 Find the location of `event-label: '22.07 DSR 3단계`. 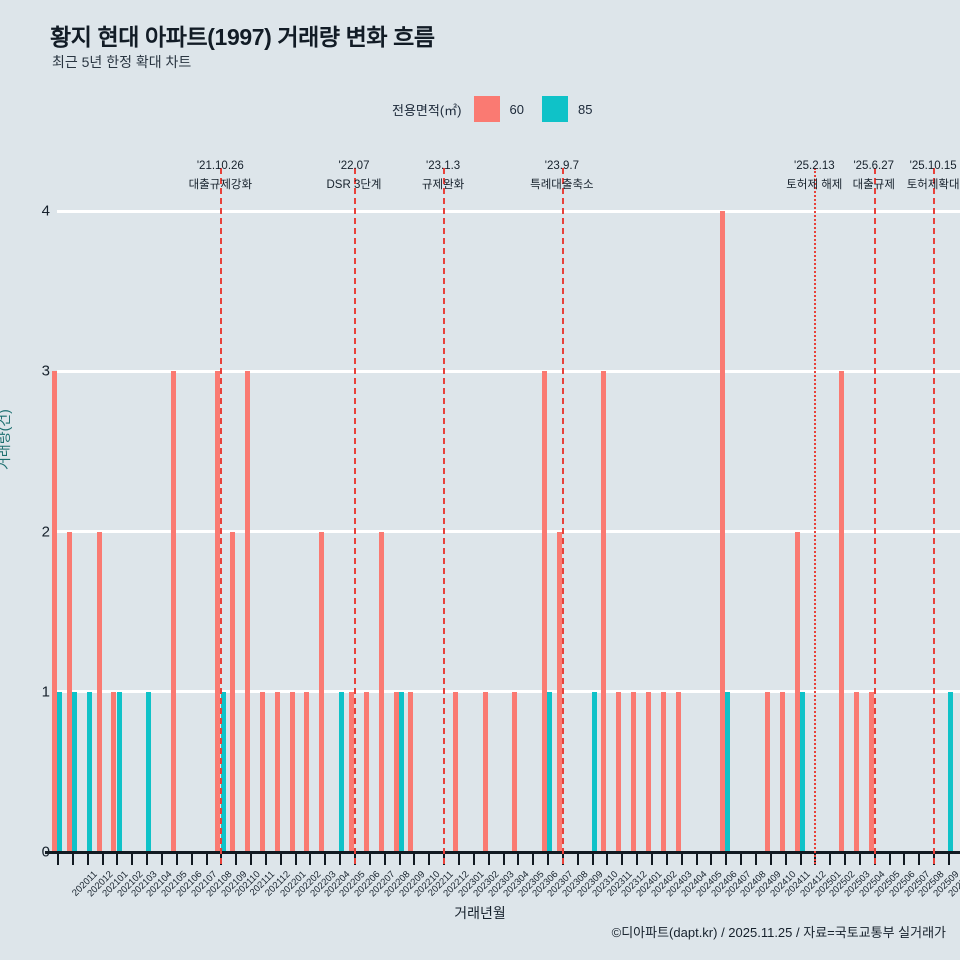

event-label: '22.07 DSR 3단계 is located at coordinates (353, 176).